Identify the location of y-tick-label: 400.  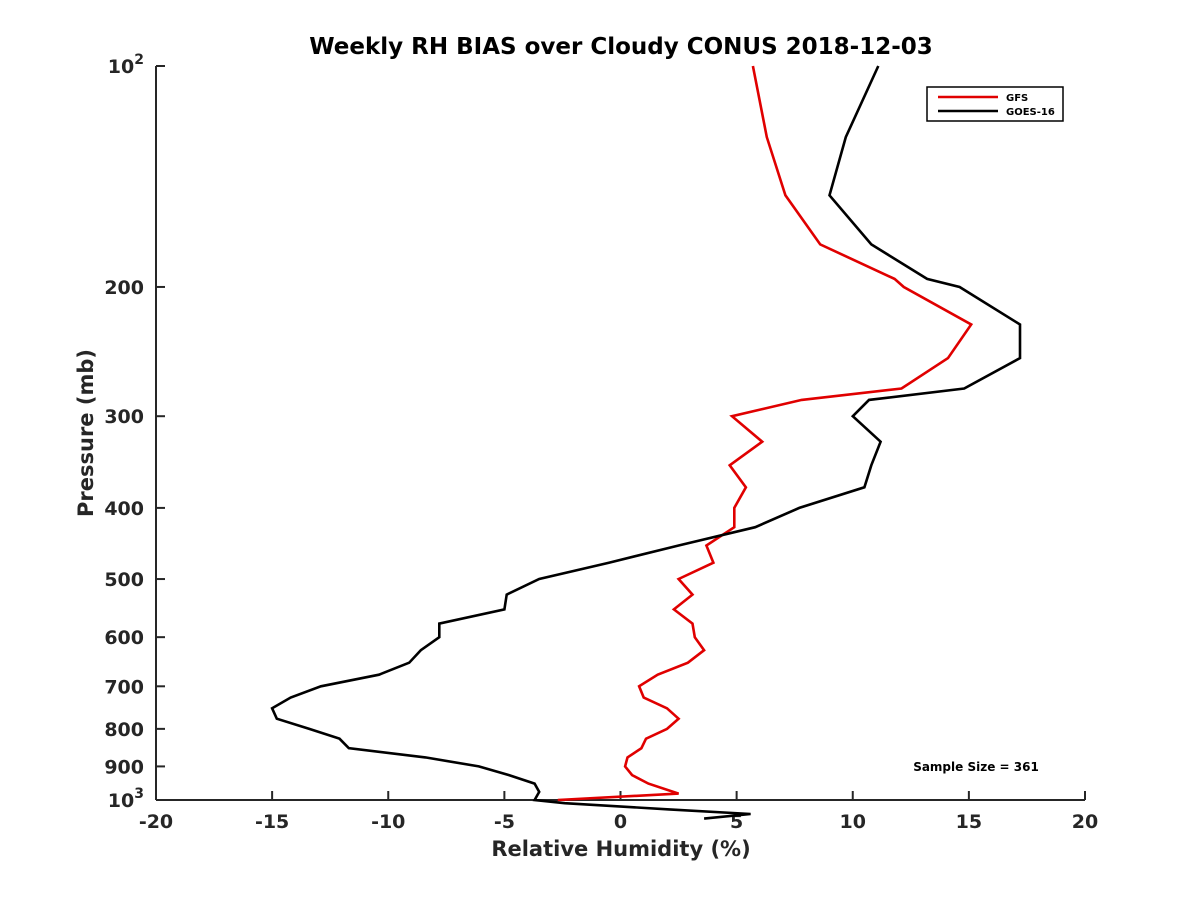
(124, 509).